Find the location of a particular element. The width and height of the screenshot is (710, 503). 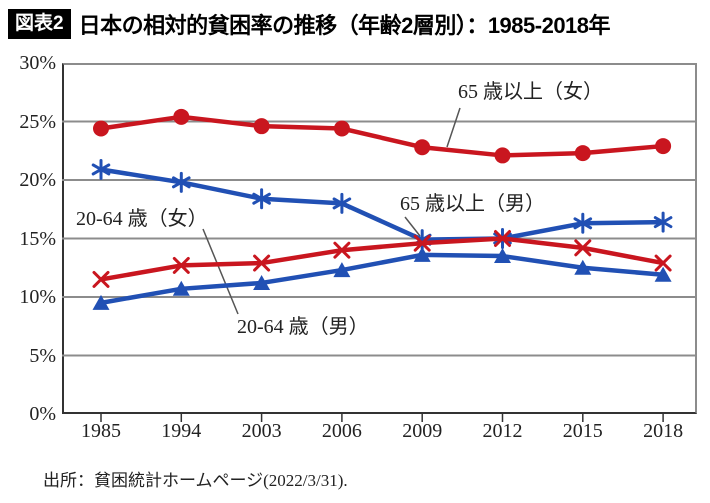

x-axis-label-2009: 2009 is located at coordinates (422, 431).